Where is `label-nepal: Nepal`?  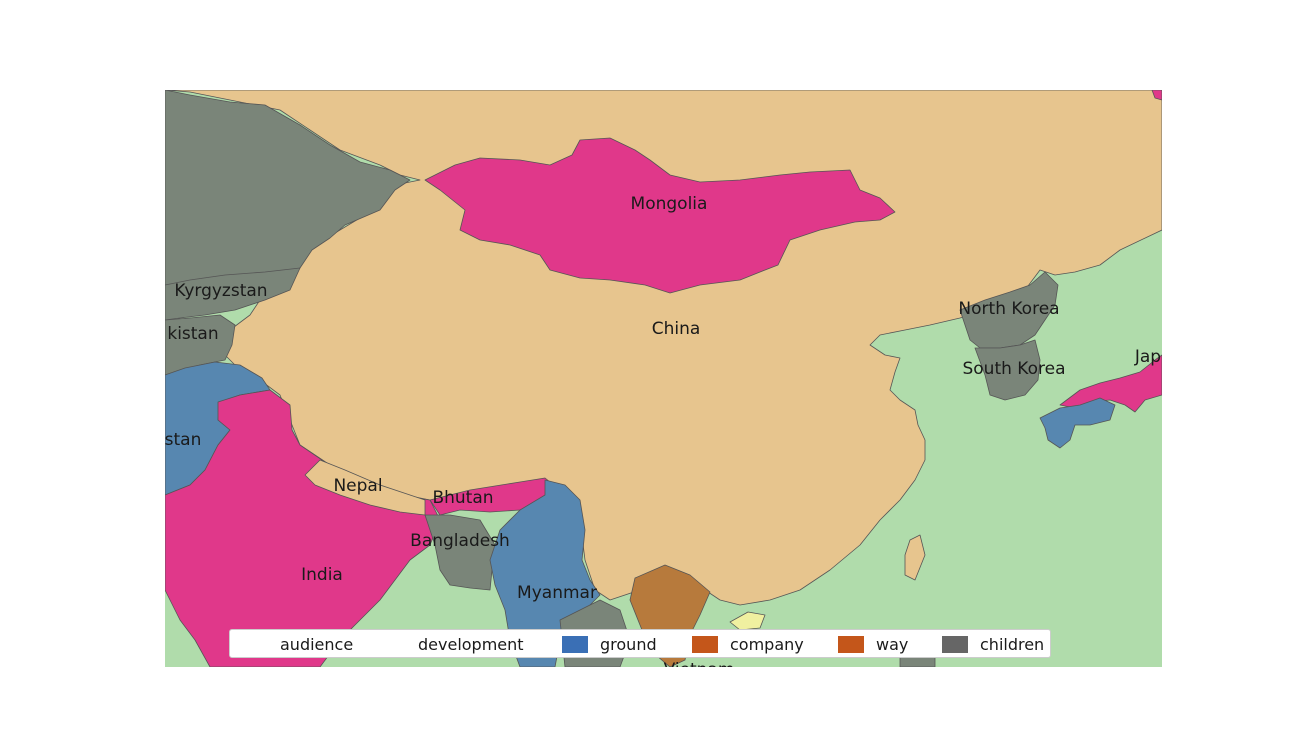
label-nepal: Nepal is located at coordinates (357, 486).